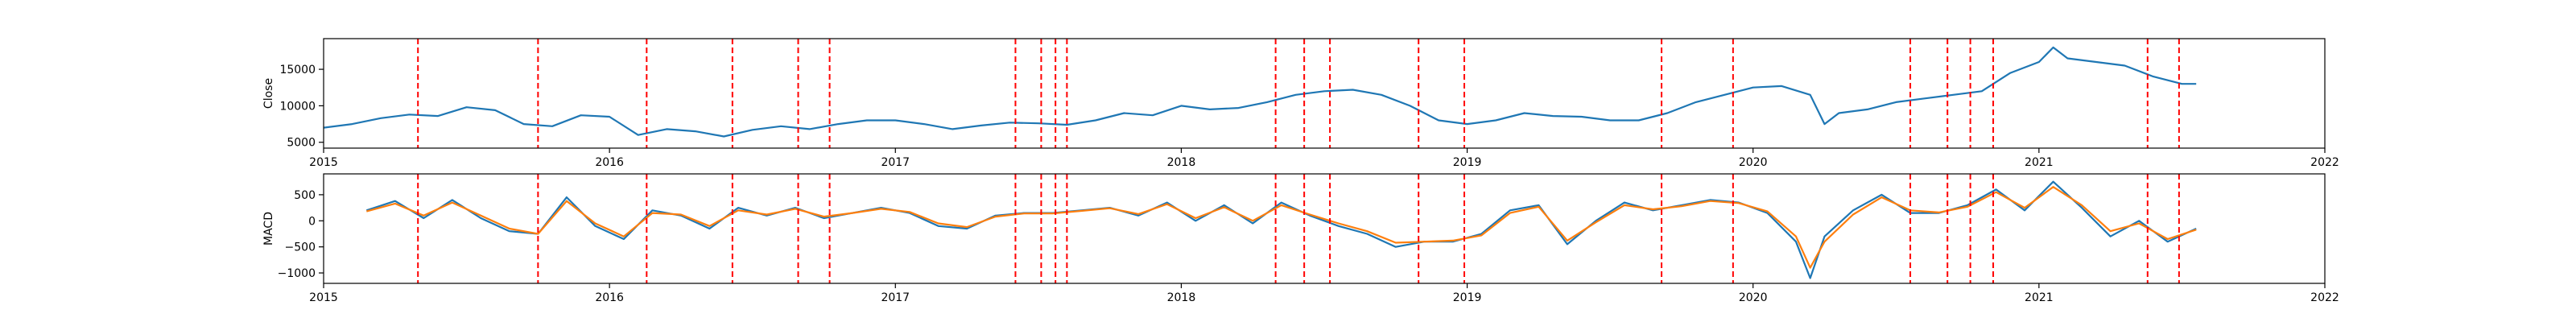 The image size is (2576, 322). I want to click on macd-x-tick-label: 2018, so click(1181, 297).